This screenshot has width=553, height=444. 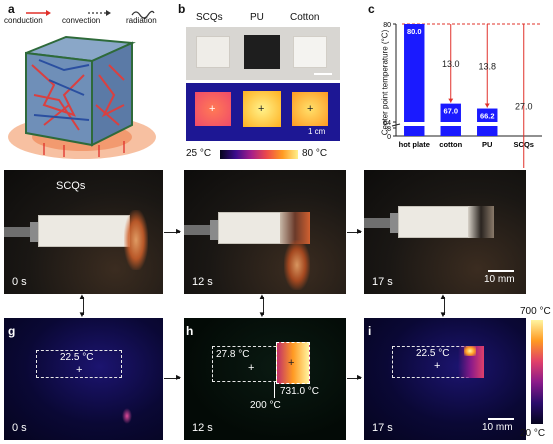 What do you see at coordinates (537, 372) in the screenshot?
I see `ir-colorbar` at bounding box center [537, 372].